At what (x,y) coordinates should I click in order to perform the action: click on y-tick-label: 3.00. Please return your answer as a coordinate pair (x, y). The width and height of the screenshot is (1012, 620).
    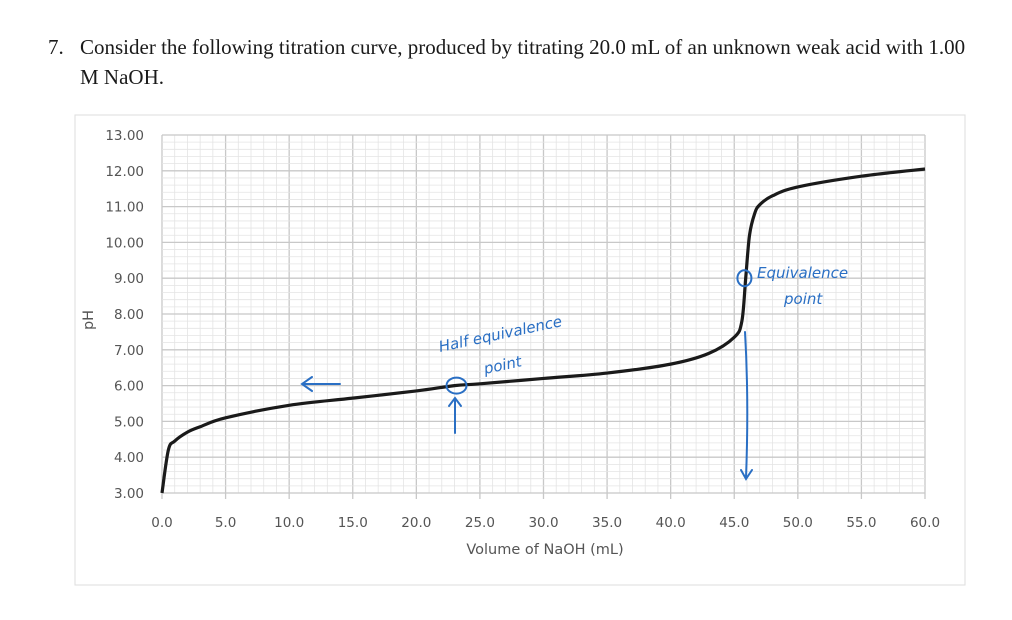
    Looking at the image, I should click on (129, 494).